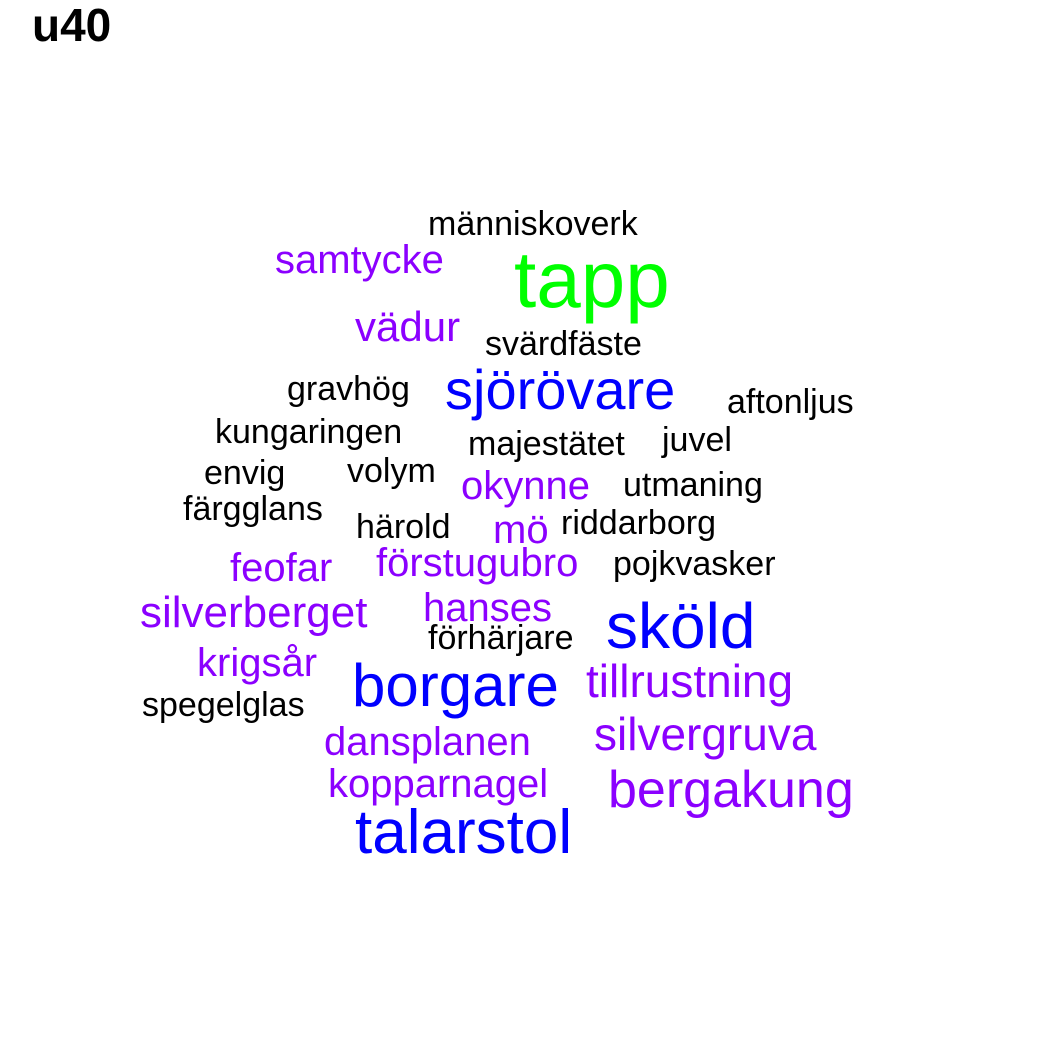 Image resolution: width=1050 pixels, height=1050 pixels. What do you see at coordinates (403, 527) in the screenshot?
I see `cloud-word-harold: härold` at bounding box center [403, 527].